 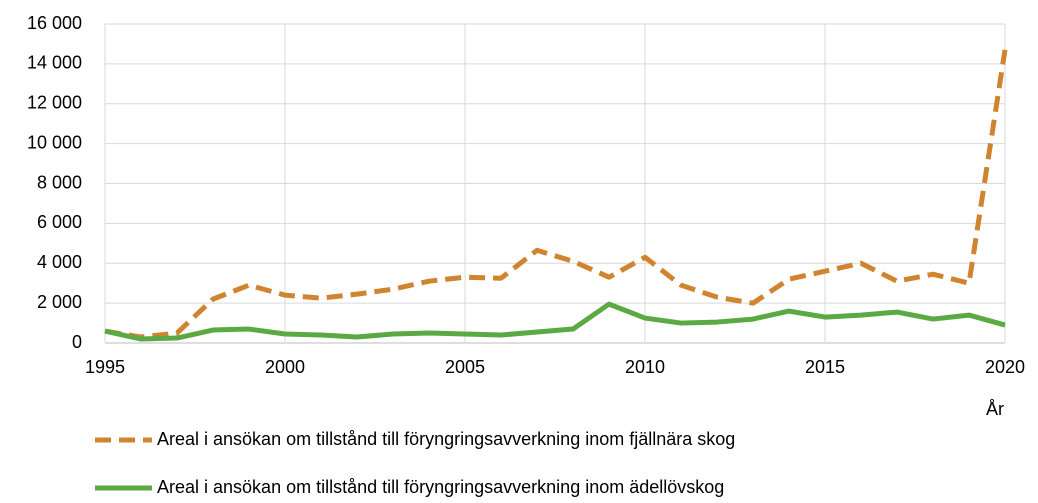 I want to click on y-tick-label: 8 000, so click(x=59, y=182).